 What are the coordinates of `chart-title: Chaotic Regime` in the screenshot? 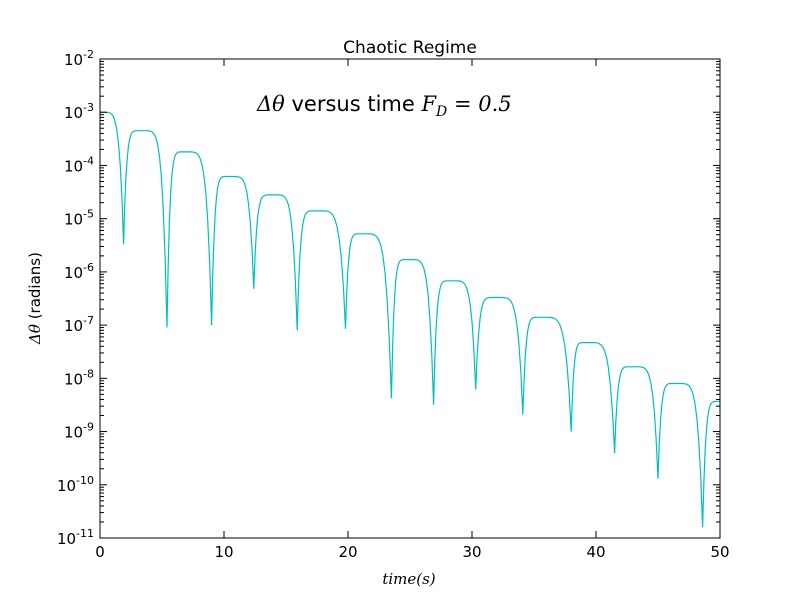 It's located at (410, 48).